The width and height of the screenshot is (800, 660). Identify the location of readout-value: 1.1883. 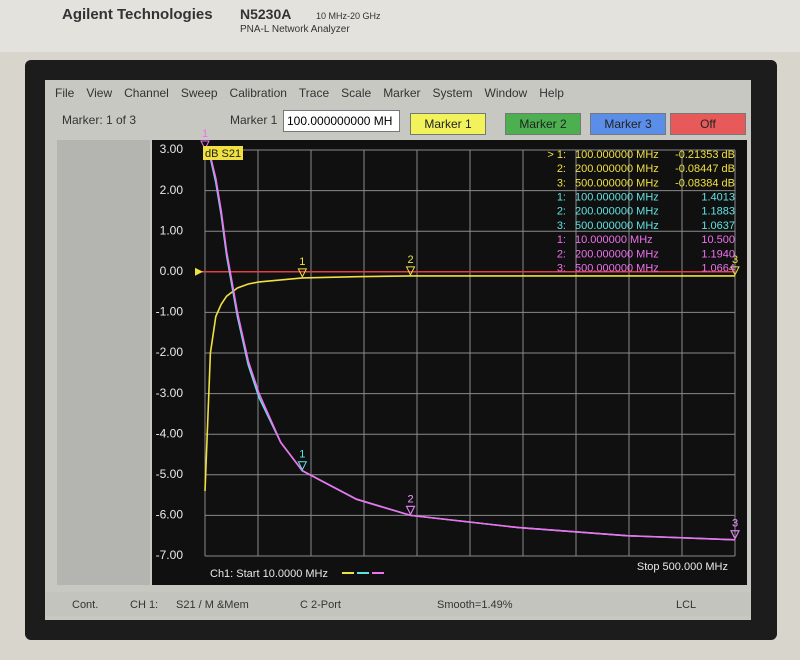
(718, 212).